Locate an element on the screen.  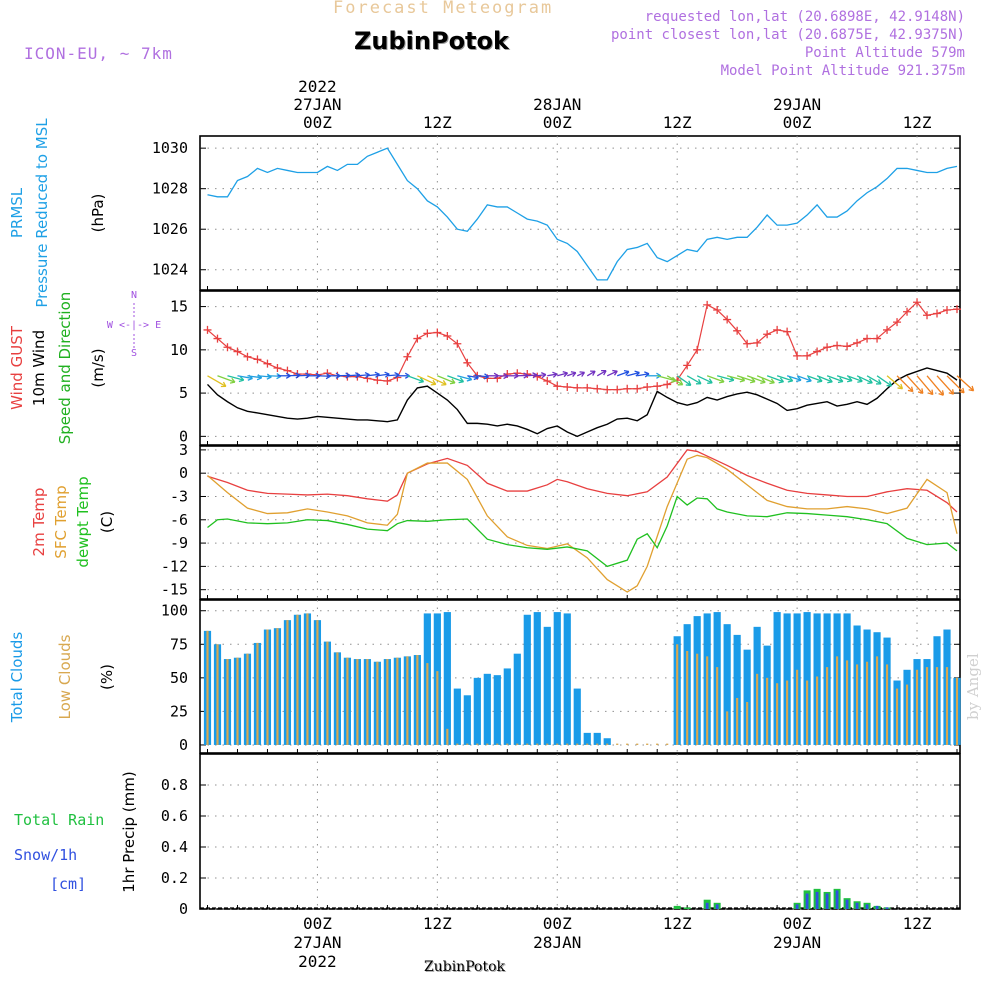
pressure-unit: (hPa) is located at coordinates (98, 213).